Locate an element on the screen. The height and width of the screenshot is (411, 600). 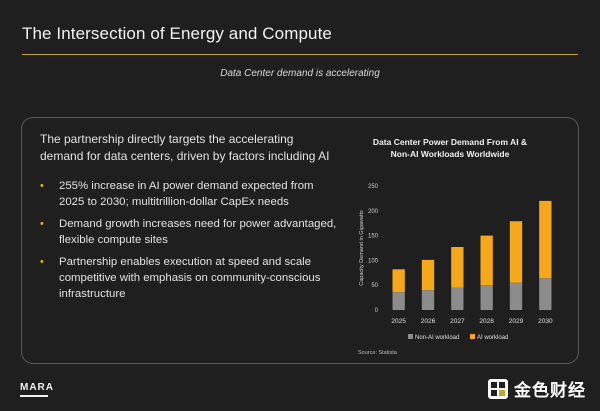
x-tick-label: 2029 is located at coordinates (516, 321).